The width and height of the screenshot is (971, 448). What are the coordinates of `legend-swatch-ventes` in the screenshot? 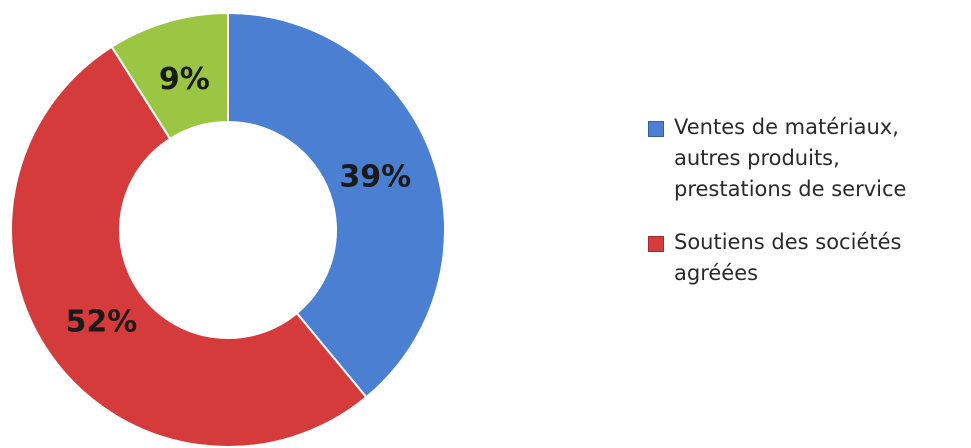 It's located at (656, 129).